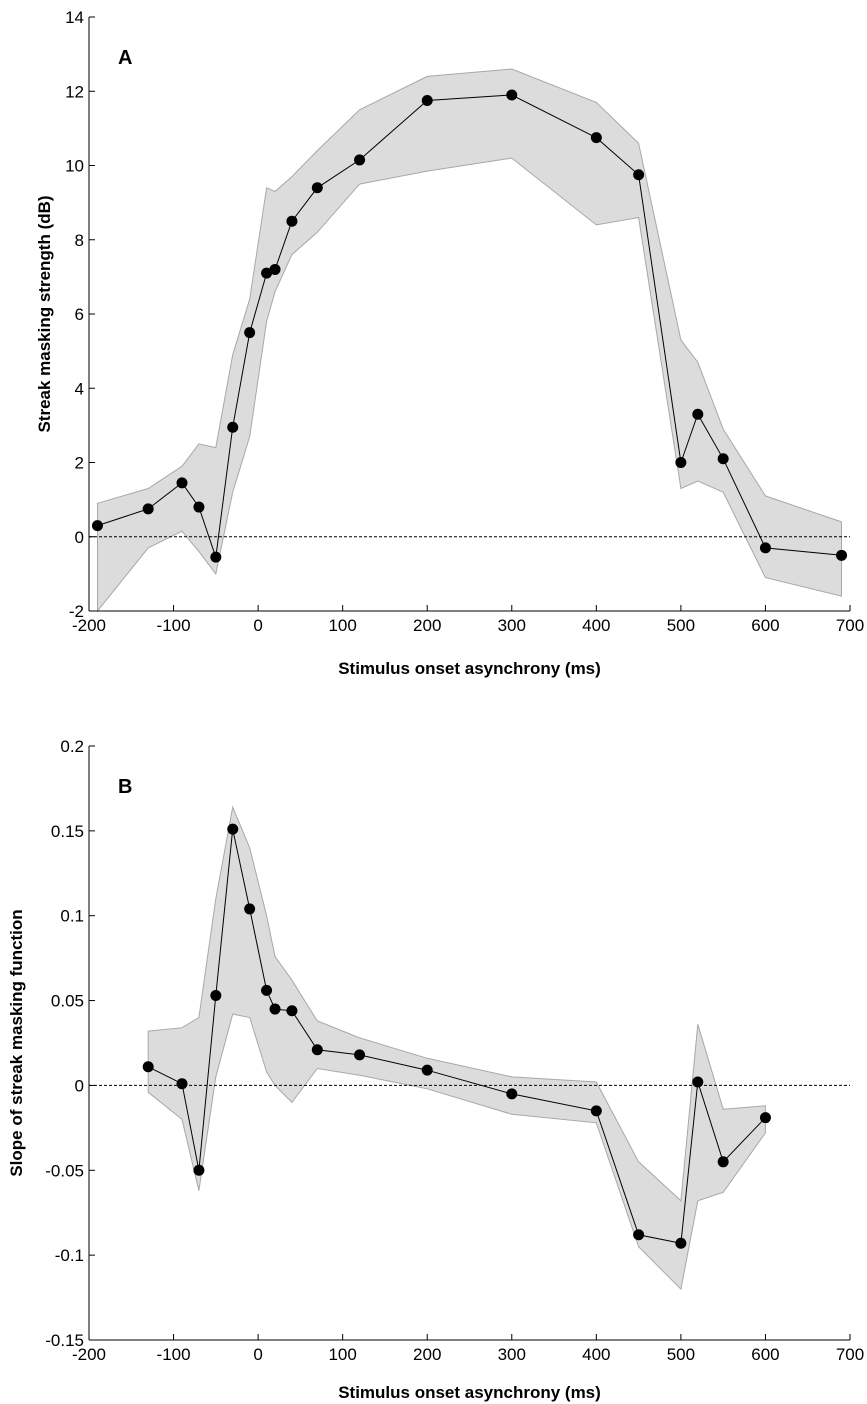  Describe the element at coordinates (125, 58) in the screenshot. I see `panel-label: A` at that location.